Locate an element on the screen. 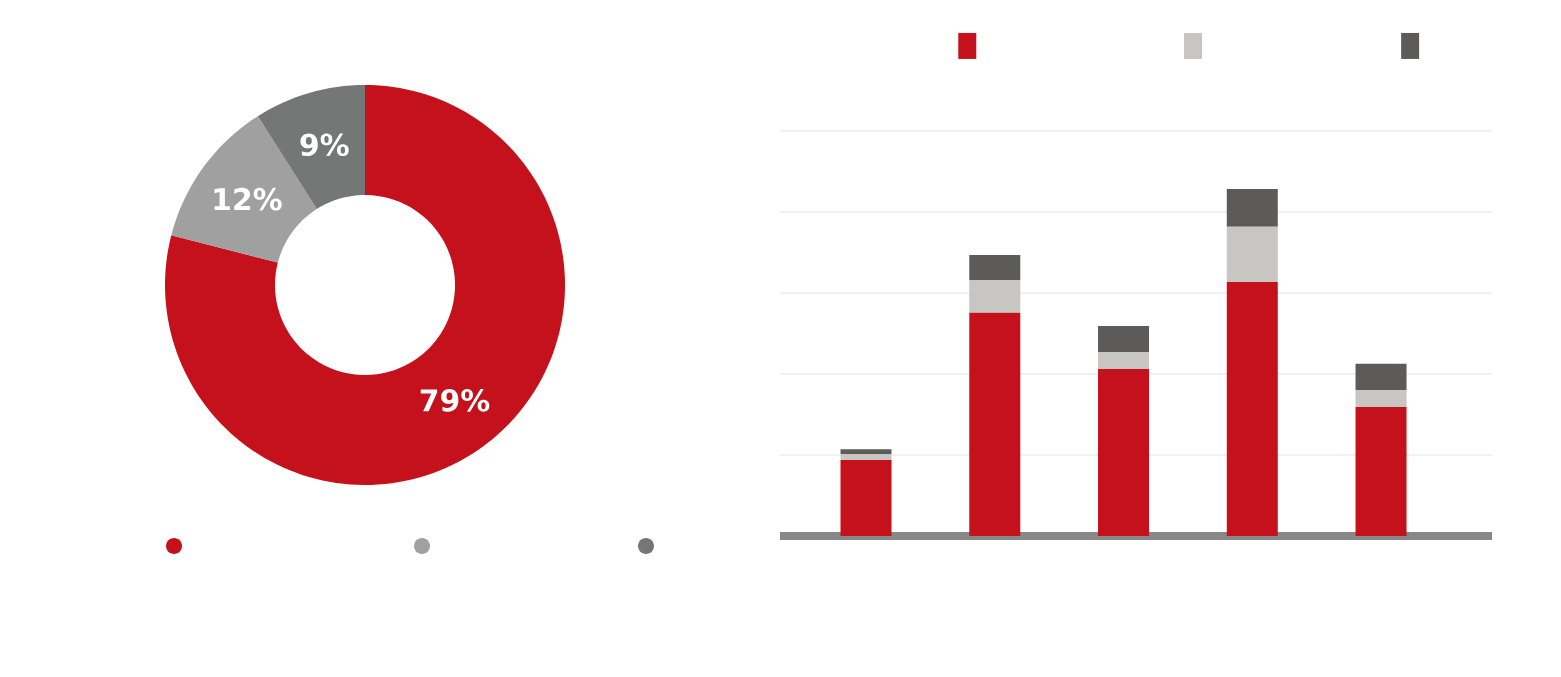 Image resolution: width=1561 pixels, height=677 pixels. data-label: 12% is located at coordinates (248, 199).